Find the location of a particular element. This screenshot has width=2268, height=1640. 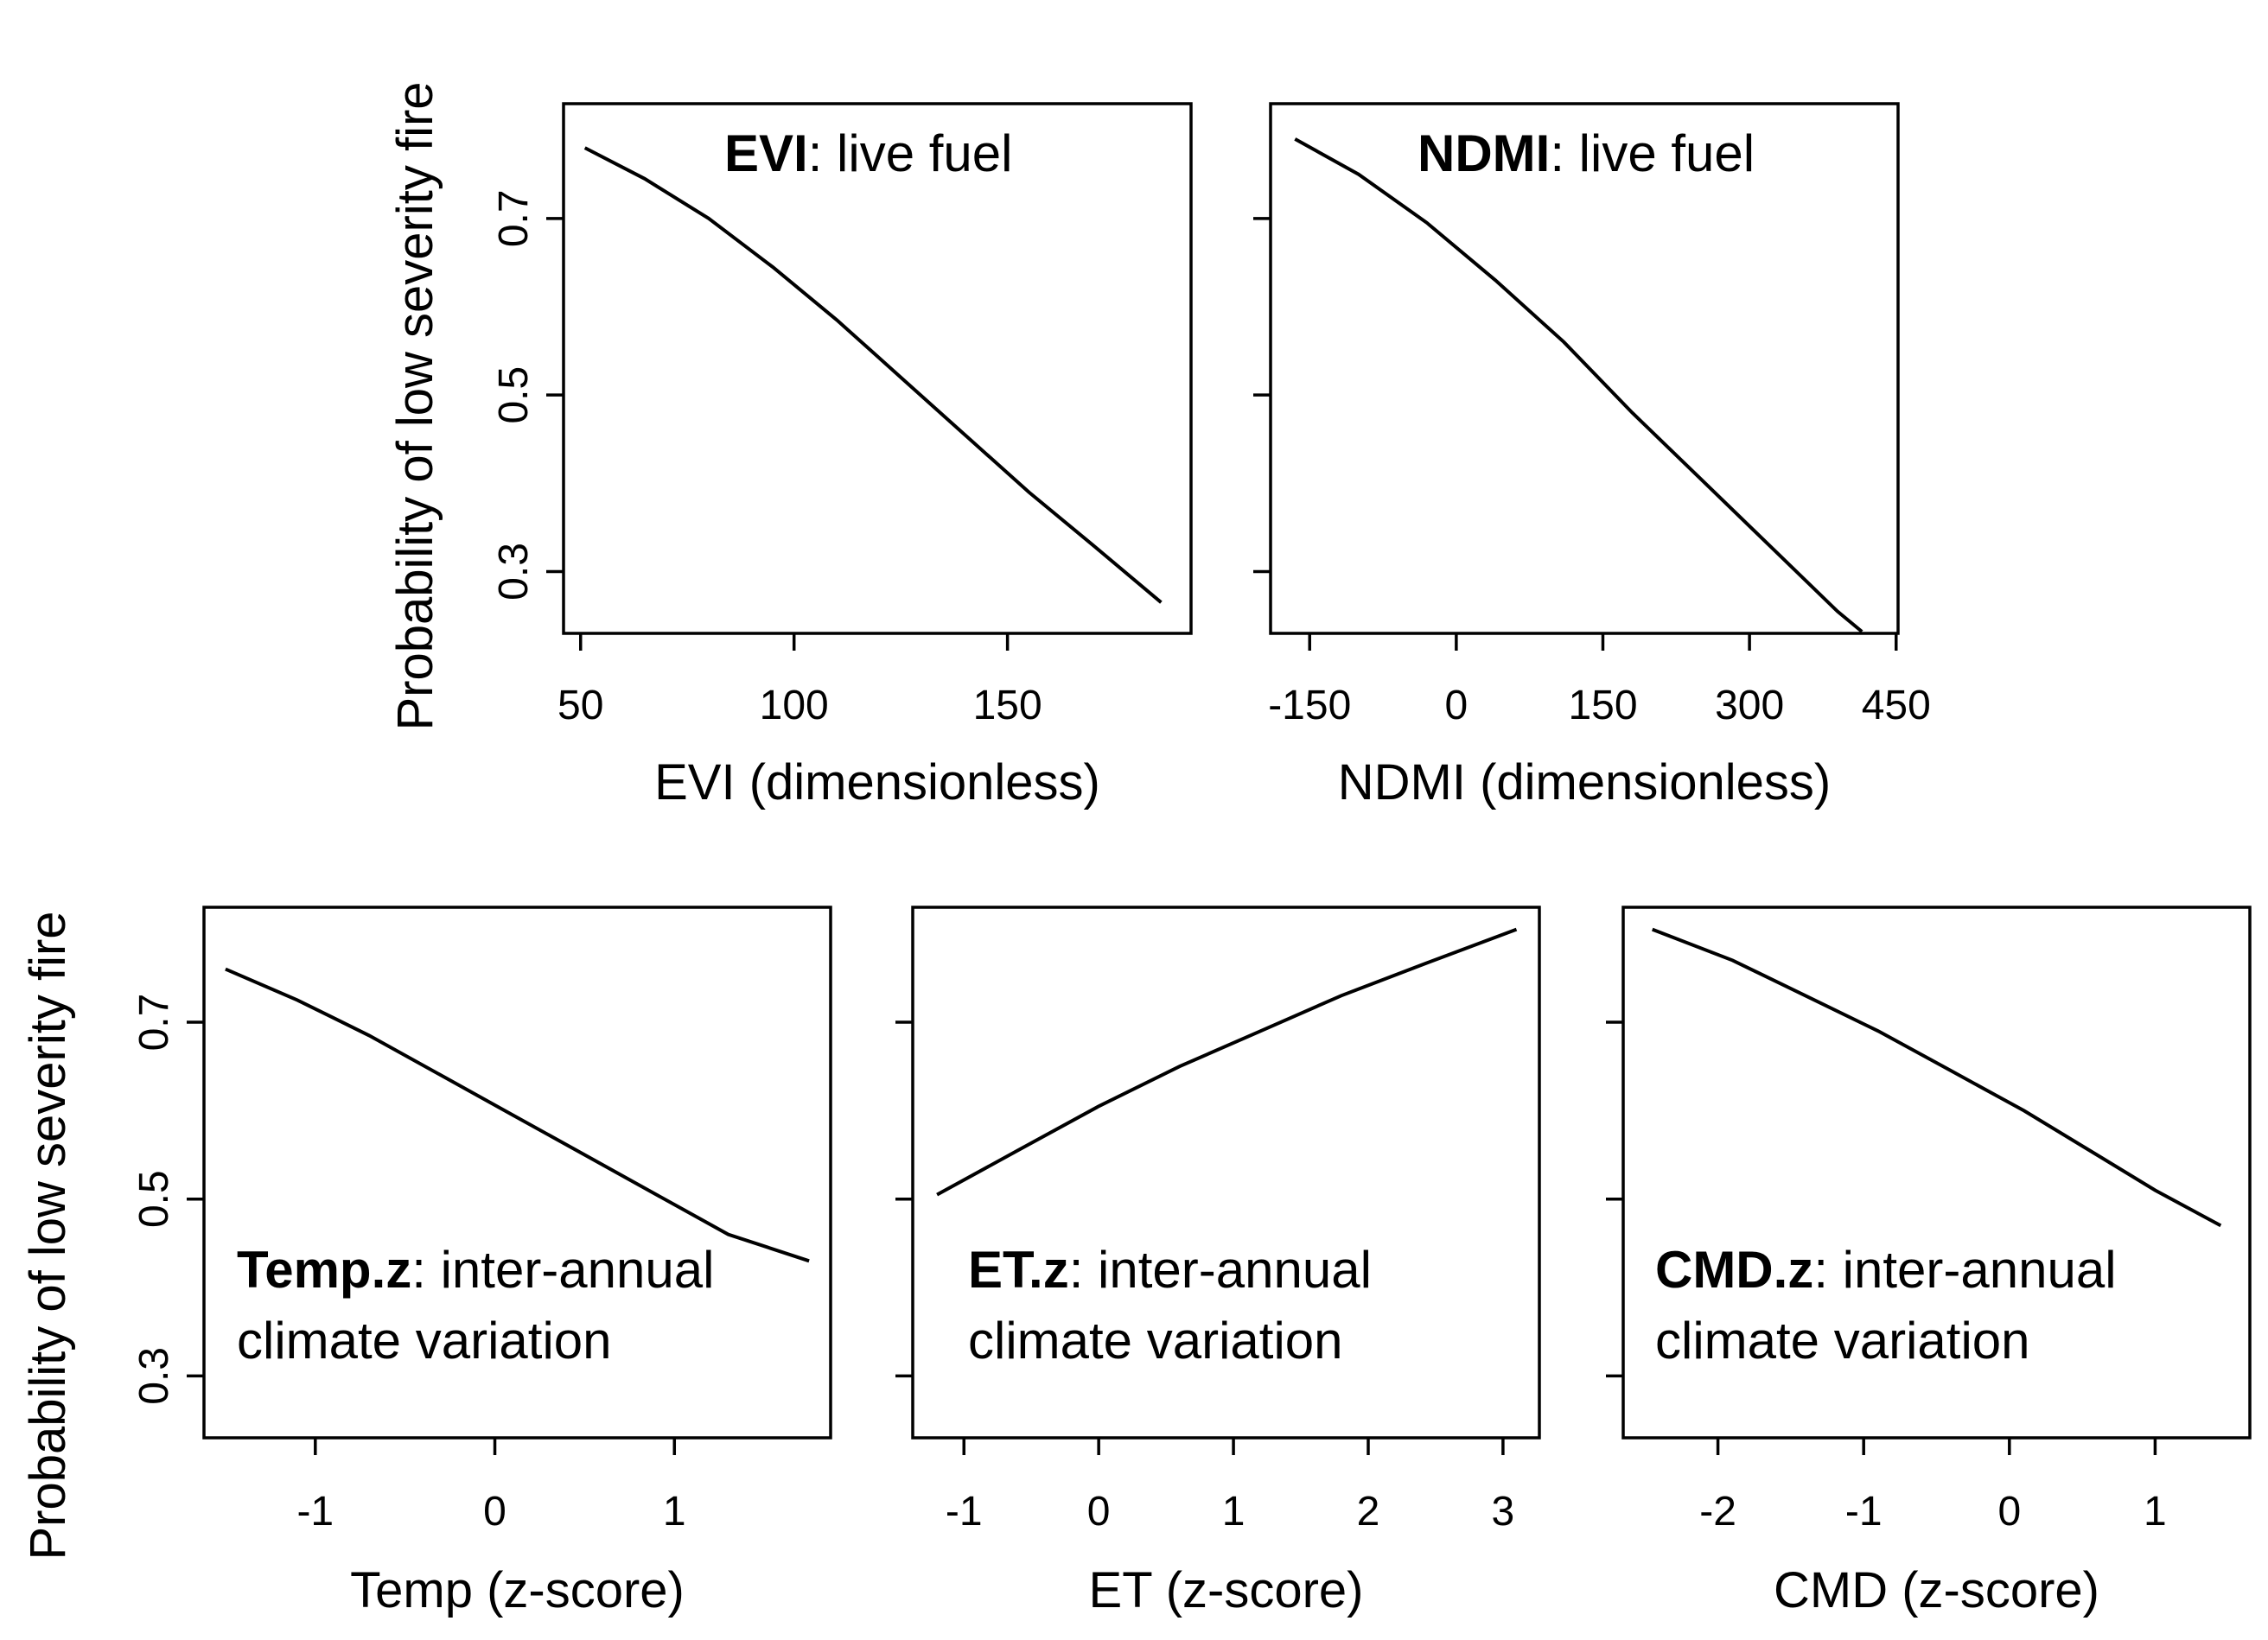

panel-annotation: EVI: live fuel is located at coordinates (868, 153).